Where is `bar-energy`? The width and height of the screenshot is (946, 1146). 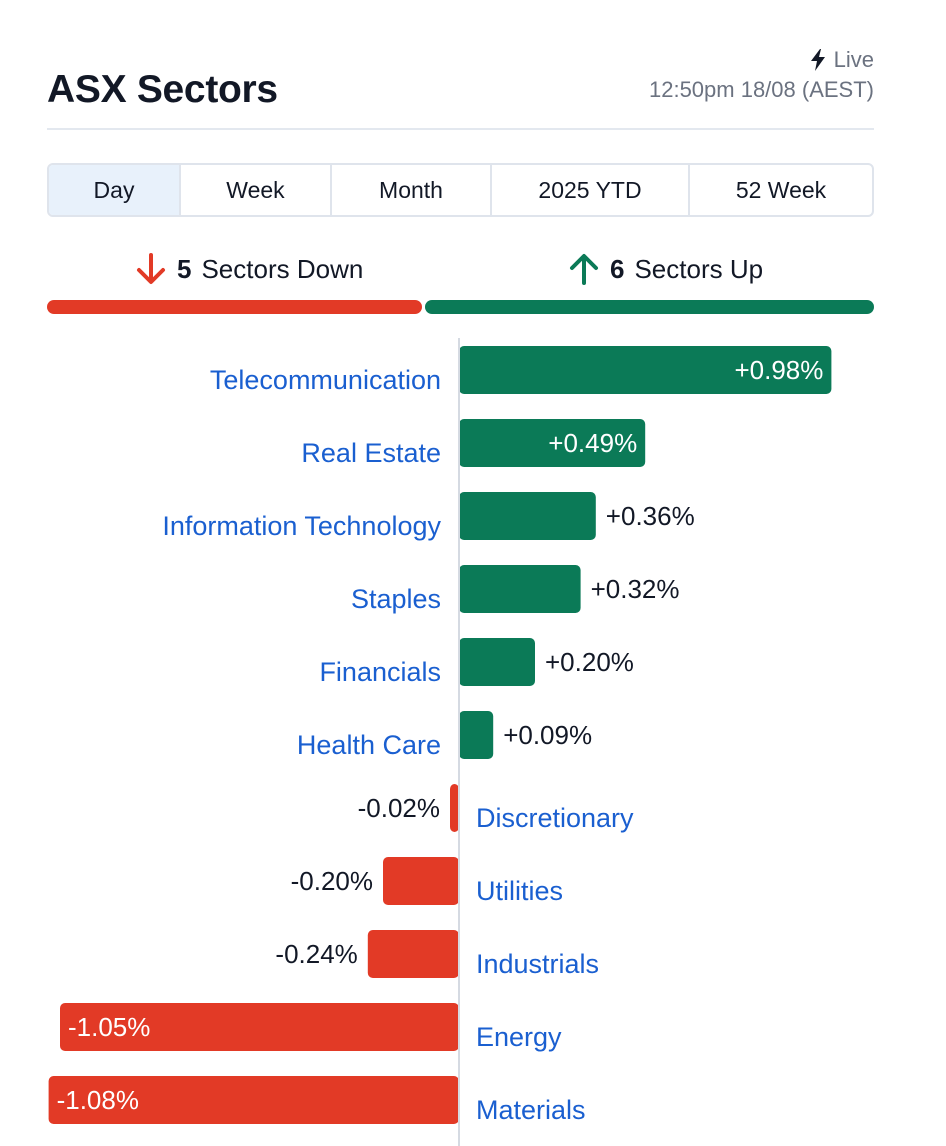 bar-energy is located at coordinates (259, 1027).